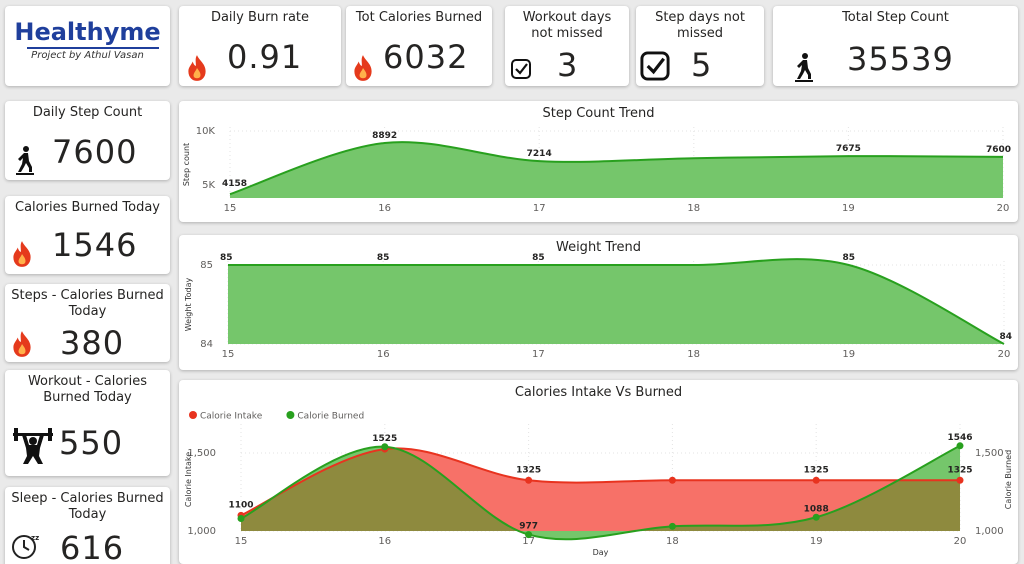  I want to click on y-tick-label-right: 1,000, so click(989, 531).